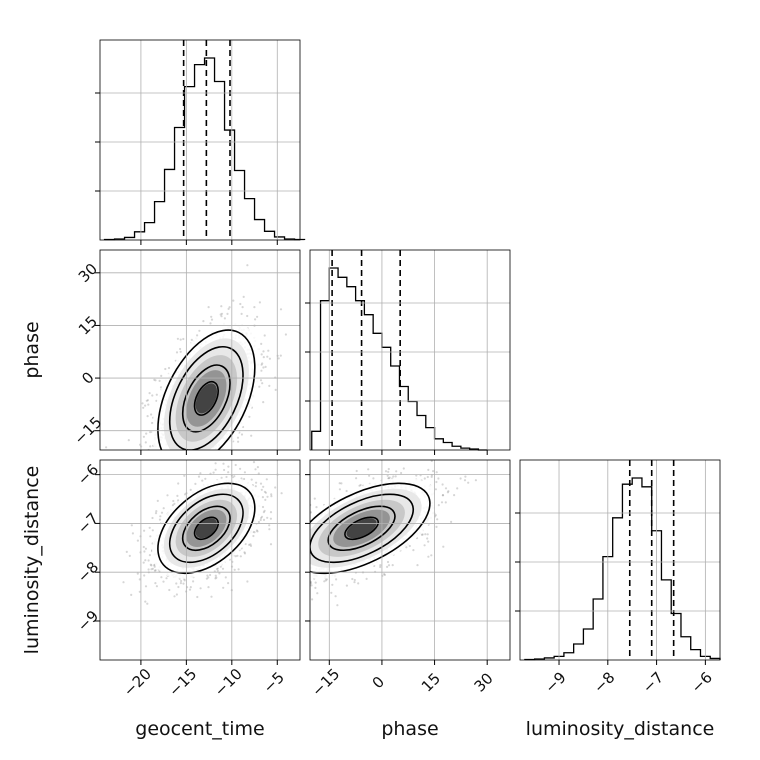 Image resolution: width=760 pixels, height=760 pixels. I want to click on density-body, so click(202, 533).